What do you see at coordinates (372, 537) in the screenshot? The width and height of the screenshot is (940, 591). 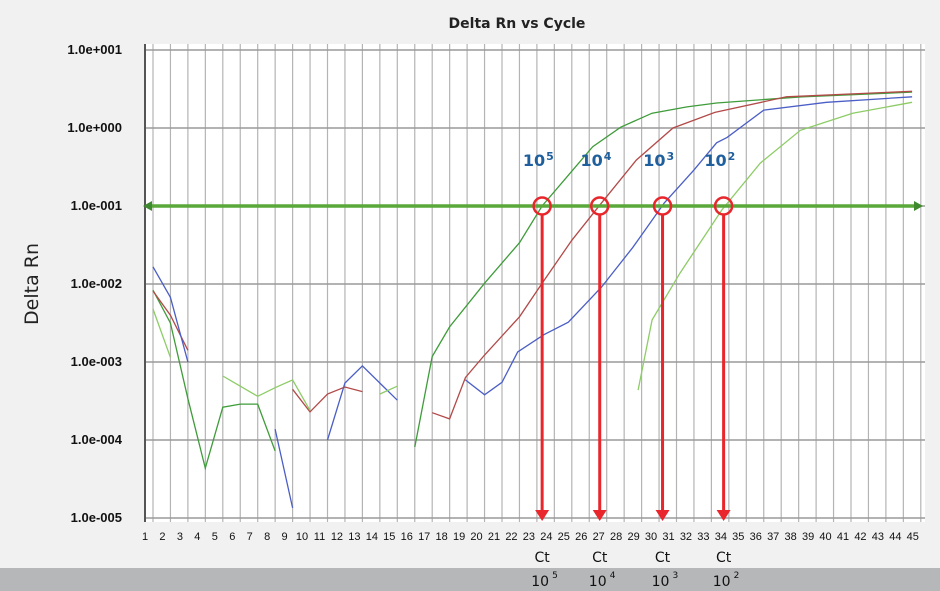 I see `x-tick-label: 14` at bounding box center [372, 537].